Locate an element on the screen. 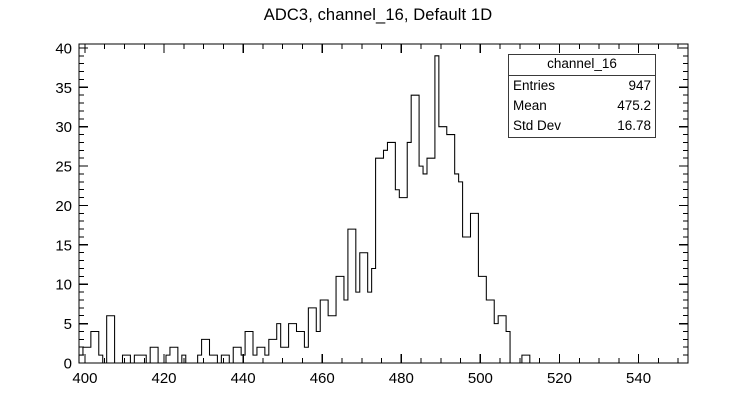 The width and height of the screenshot is (756, 403). page-title: ADC3, channel_16, Default 1D is located at coordinates (378, 15).